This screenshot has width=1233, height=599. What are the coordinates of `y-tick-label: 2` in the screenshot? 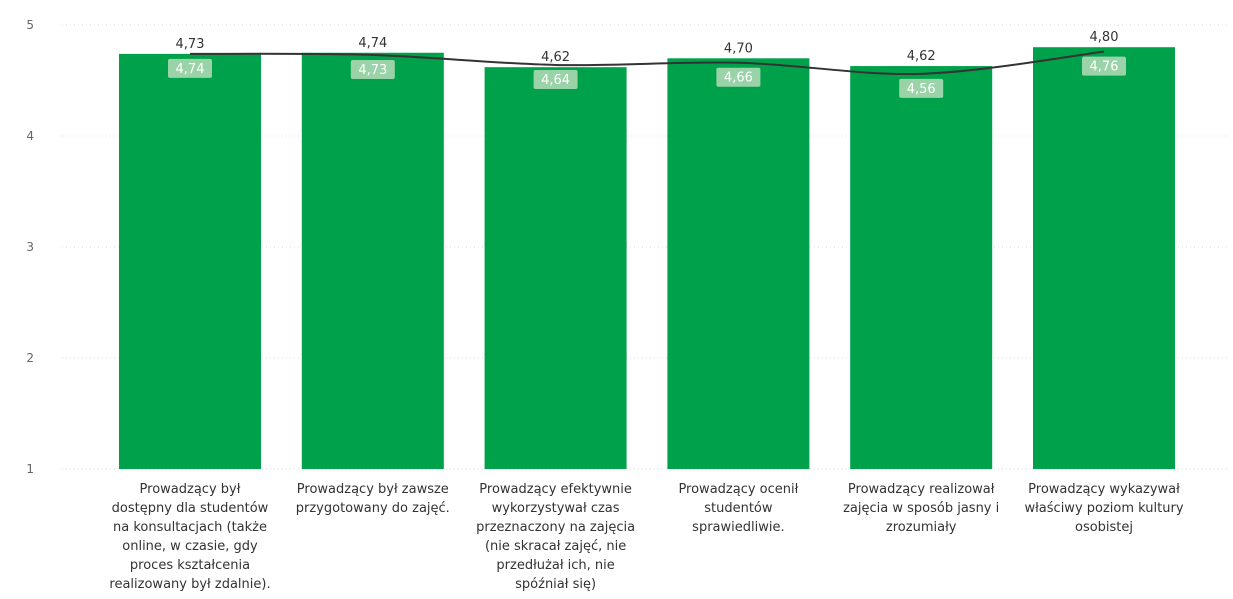 It's located at (30, 358).